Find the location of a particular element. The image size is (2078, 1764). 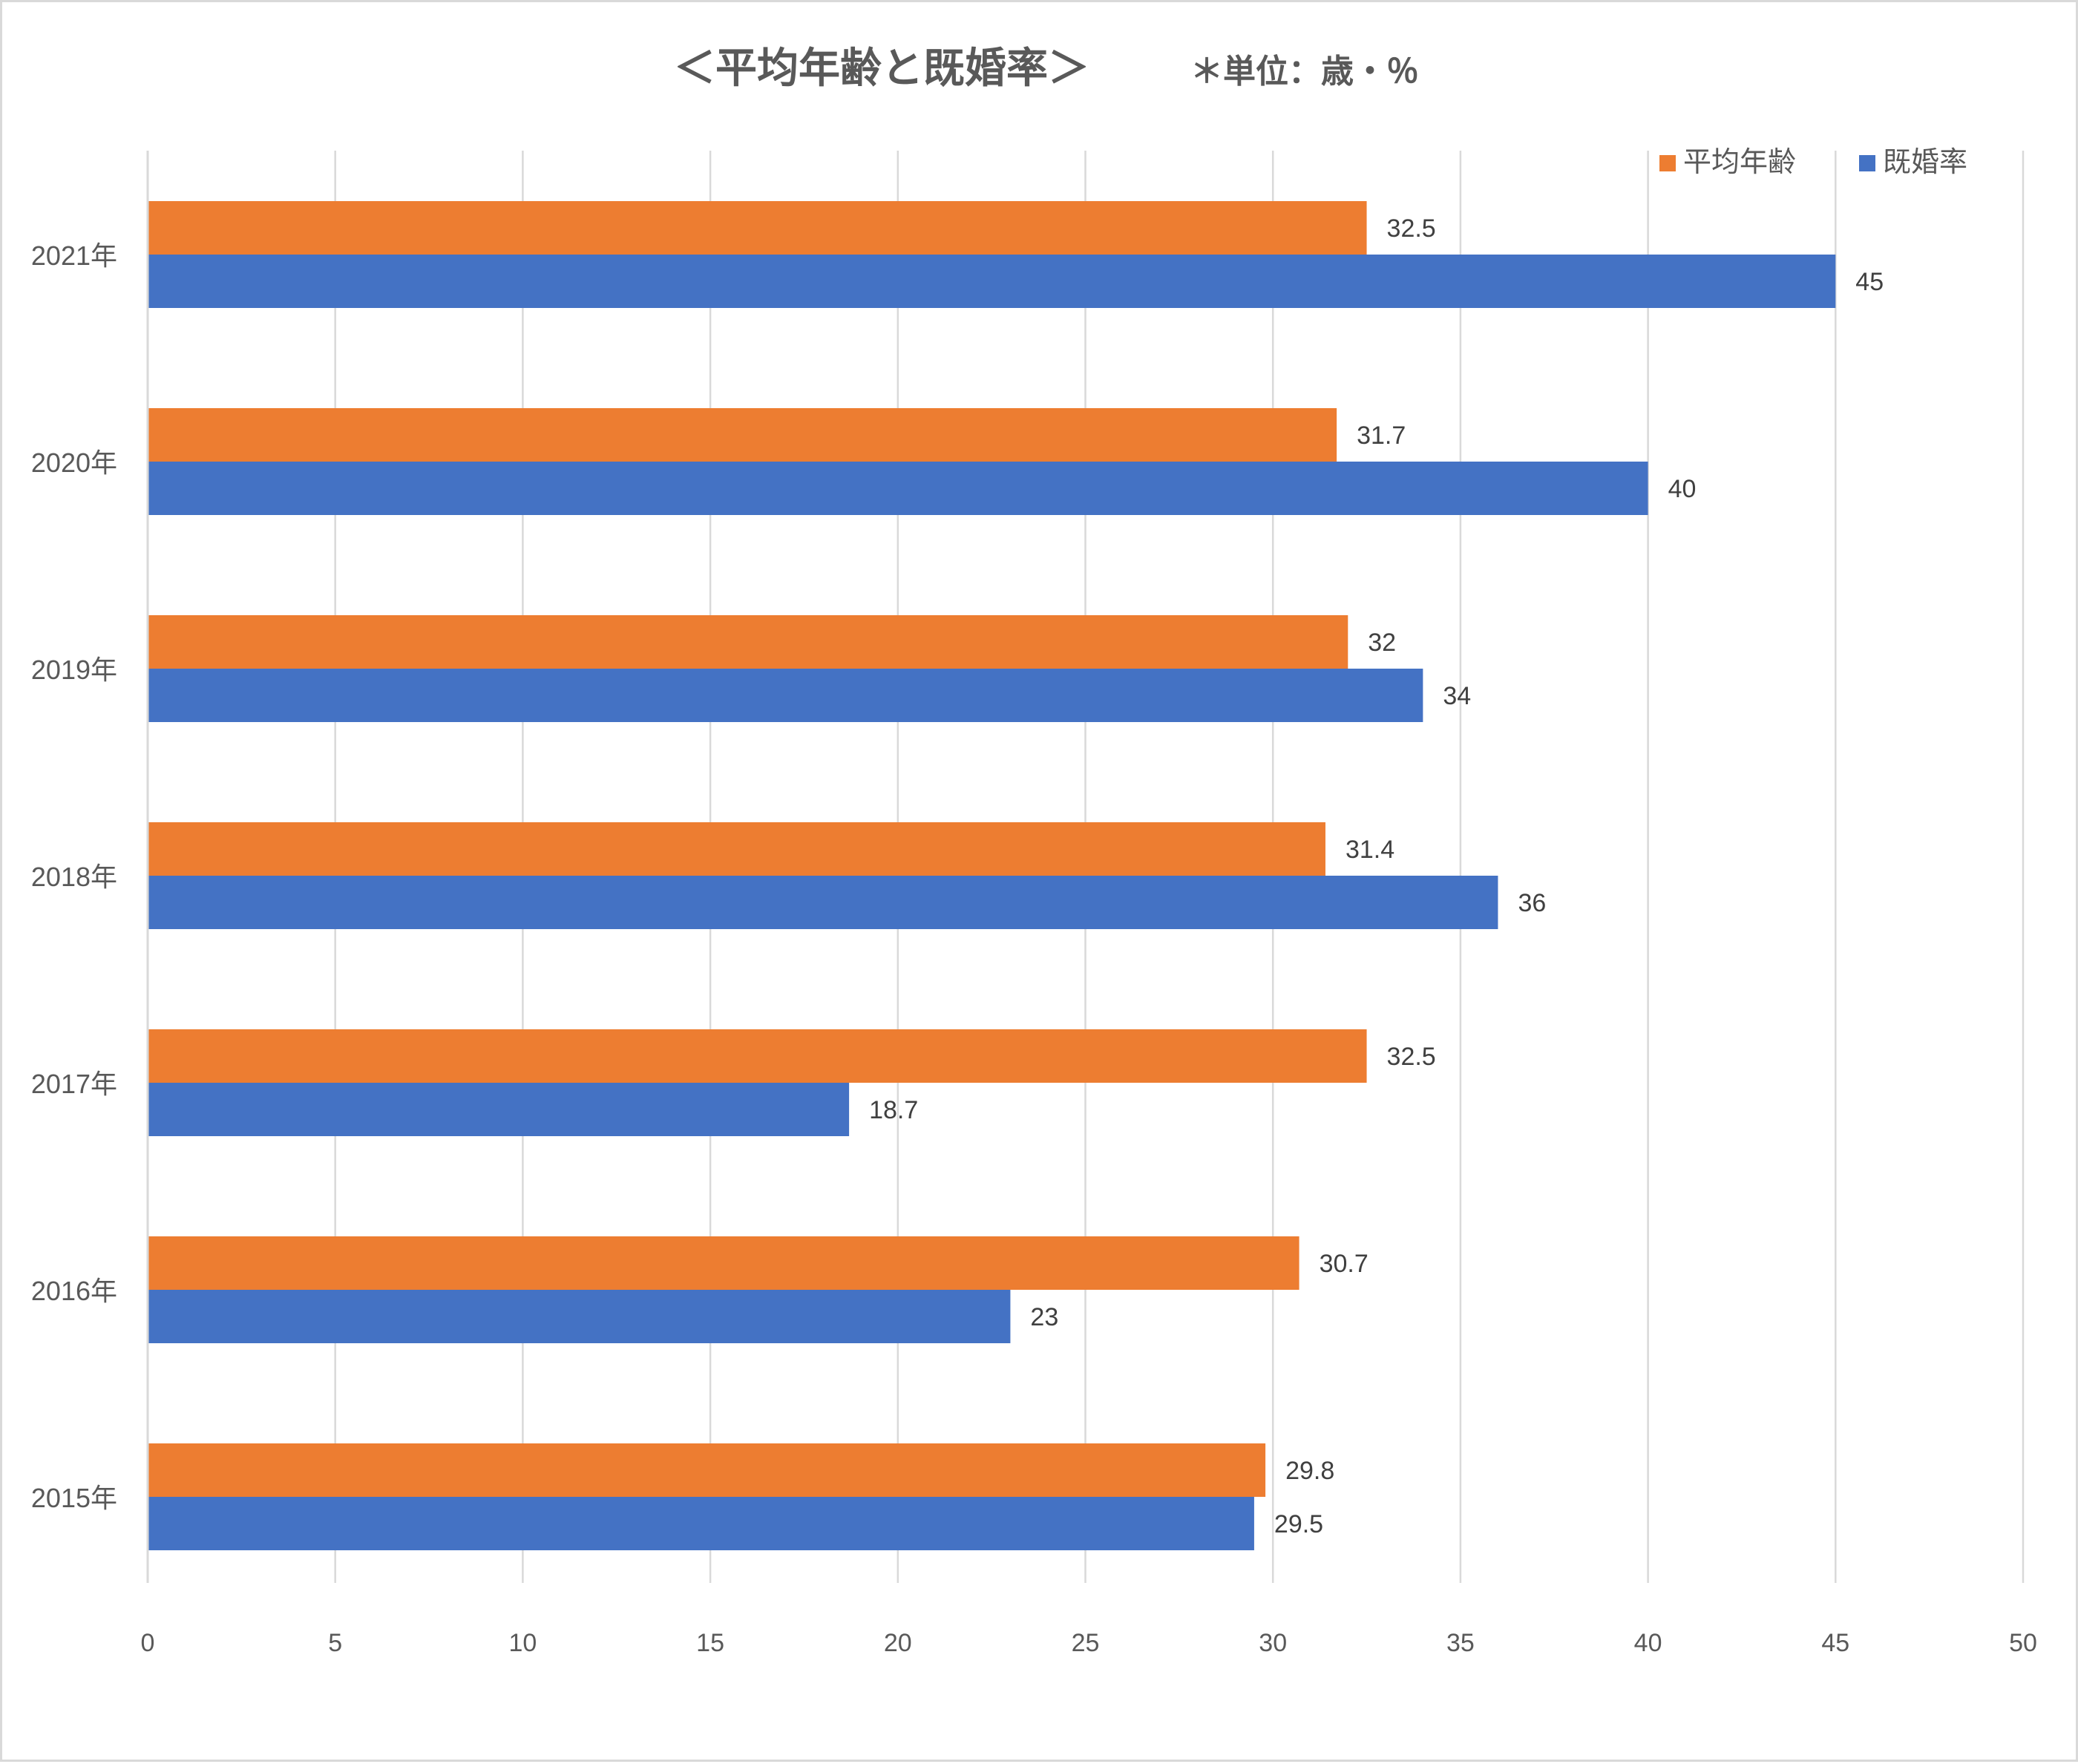

x-tick-label: 50 is located at coordinates (2023, 1643).